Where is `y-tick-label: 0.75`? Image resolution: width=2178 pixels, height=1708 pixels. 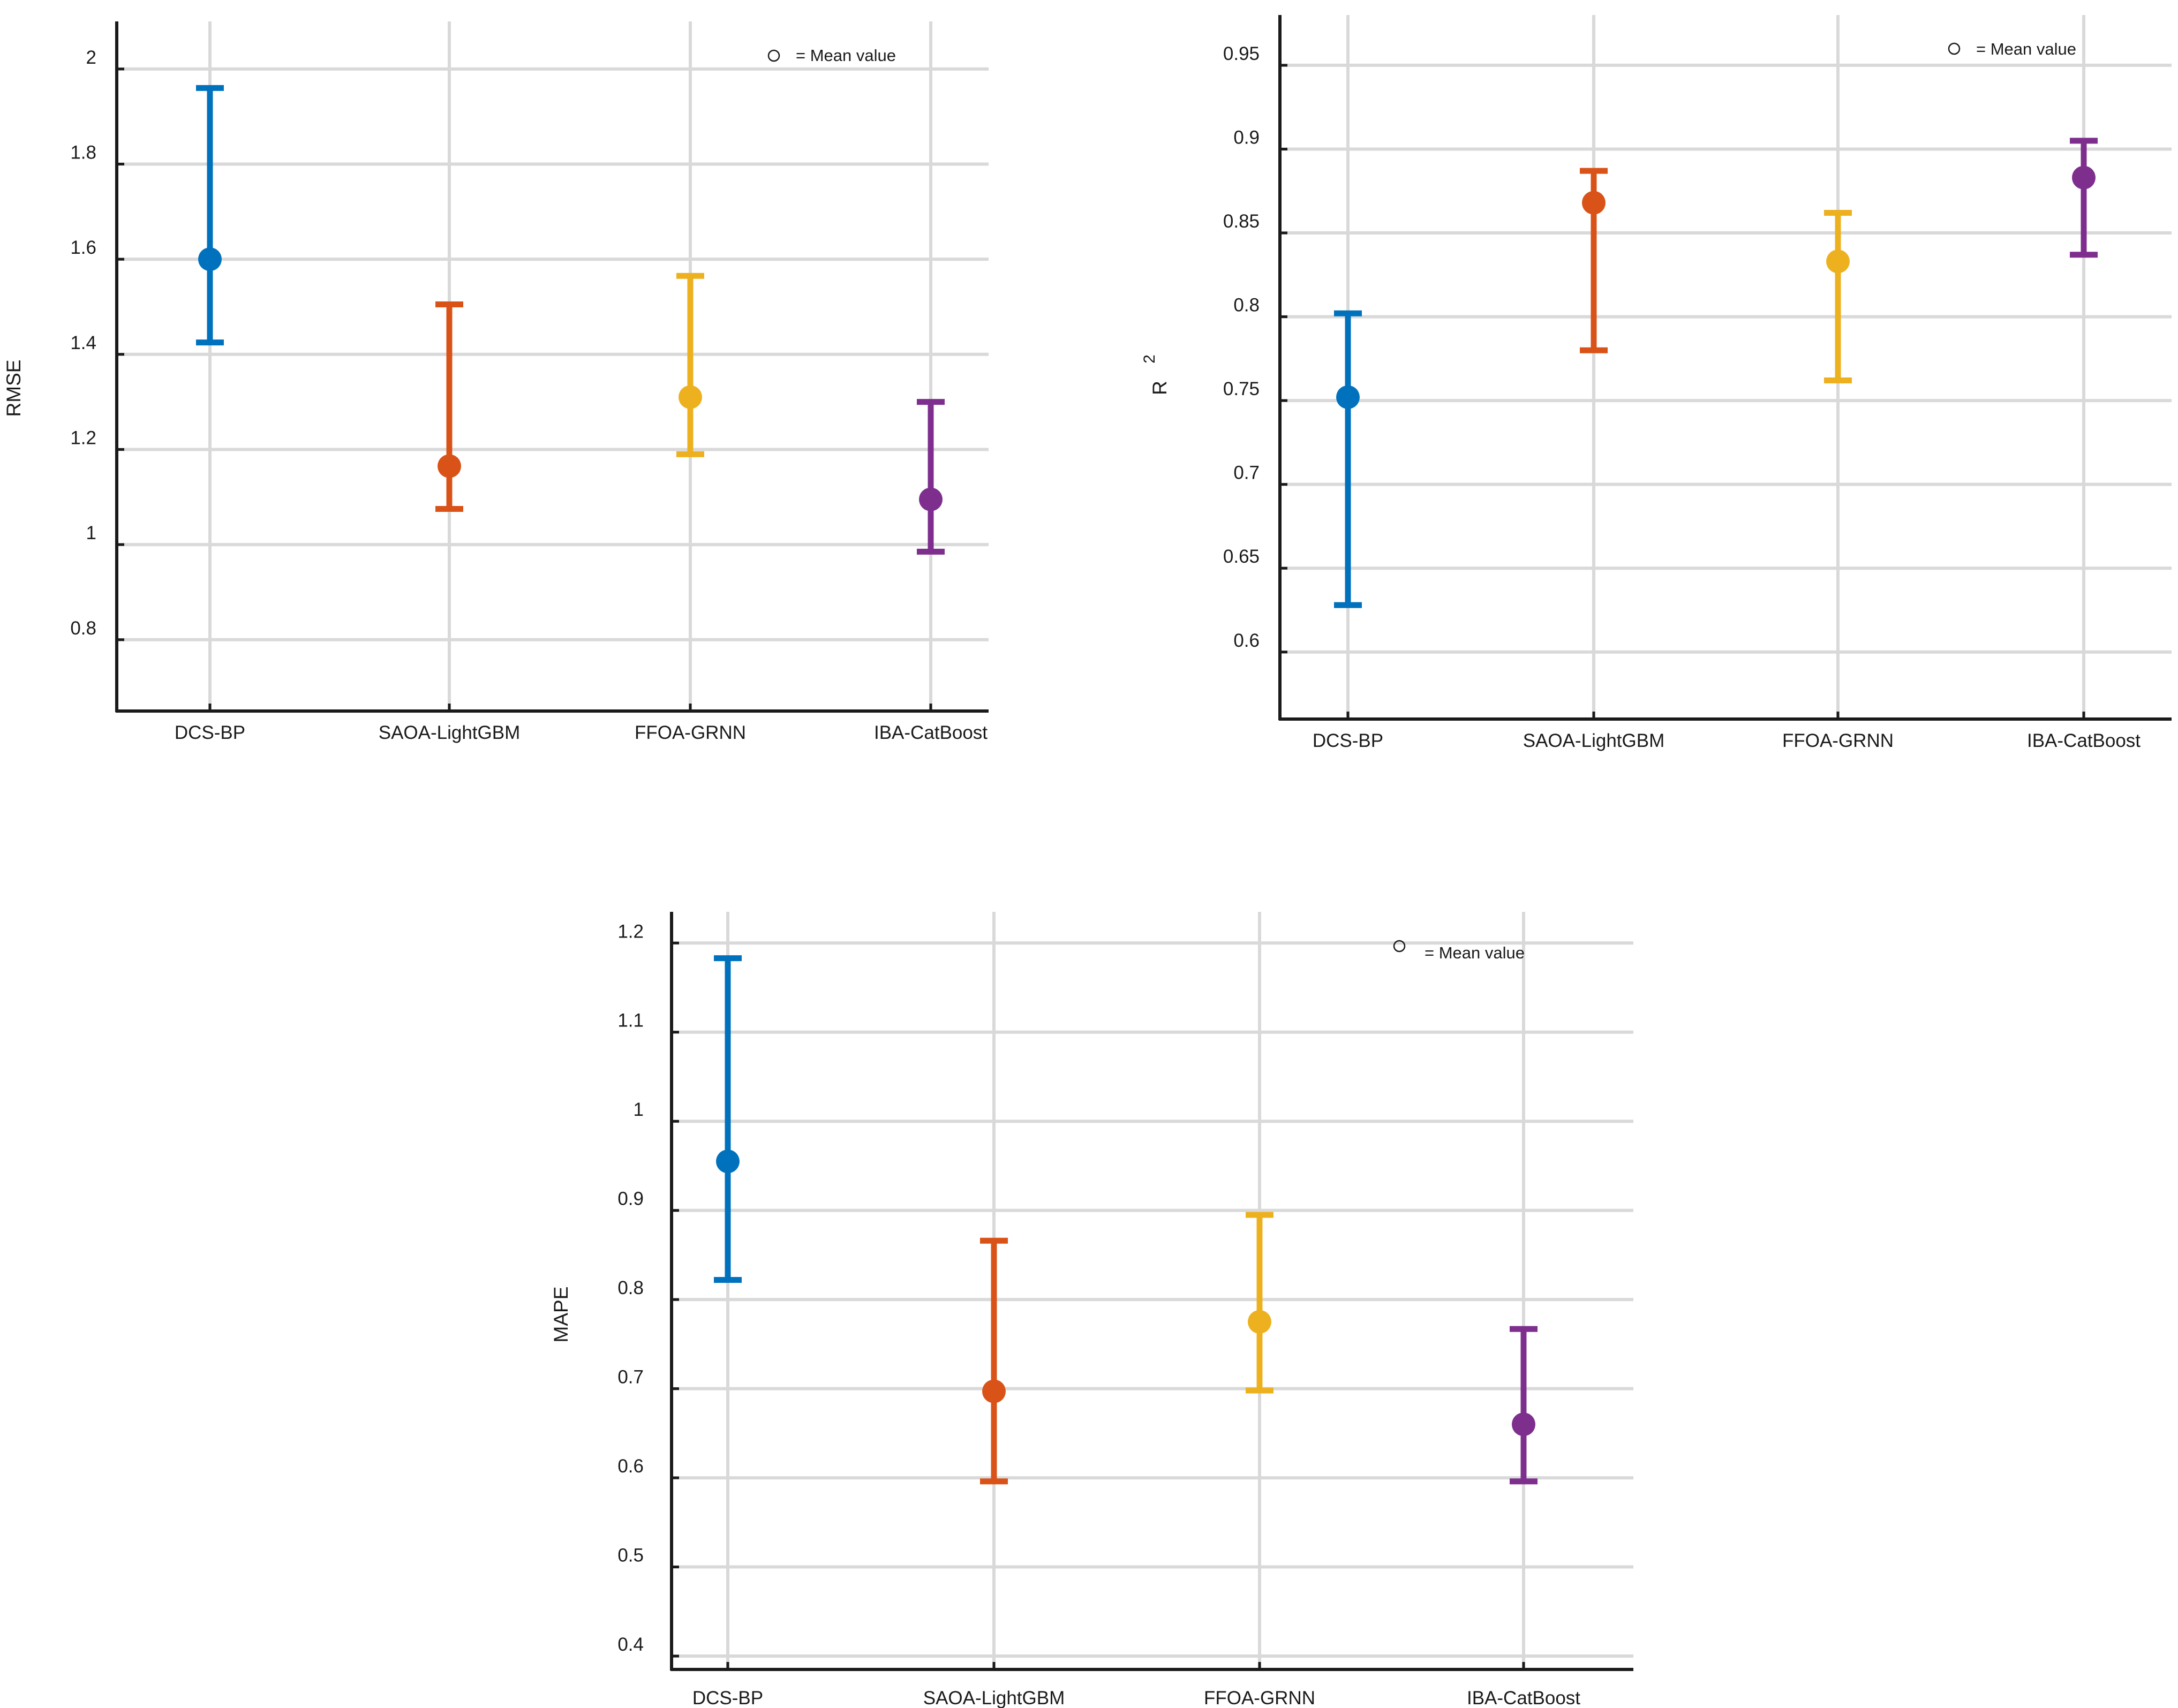
y-tick-label: 0.75 is located at coordinates (1241, 389).